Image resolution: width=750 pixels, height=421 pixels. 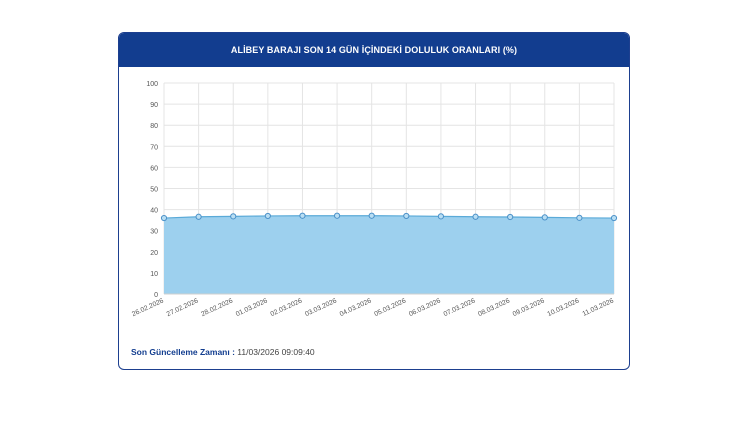 What do you see at coordinates (252, 307) in the screenshot?
I see `x-tick-label: 01.03.2026` at bounding box center [252, 307].